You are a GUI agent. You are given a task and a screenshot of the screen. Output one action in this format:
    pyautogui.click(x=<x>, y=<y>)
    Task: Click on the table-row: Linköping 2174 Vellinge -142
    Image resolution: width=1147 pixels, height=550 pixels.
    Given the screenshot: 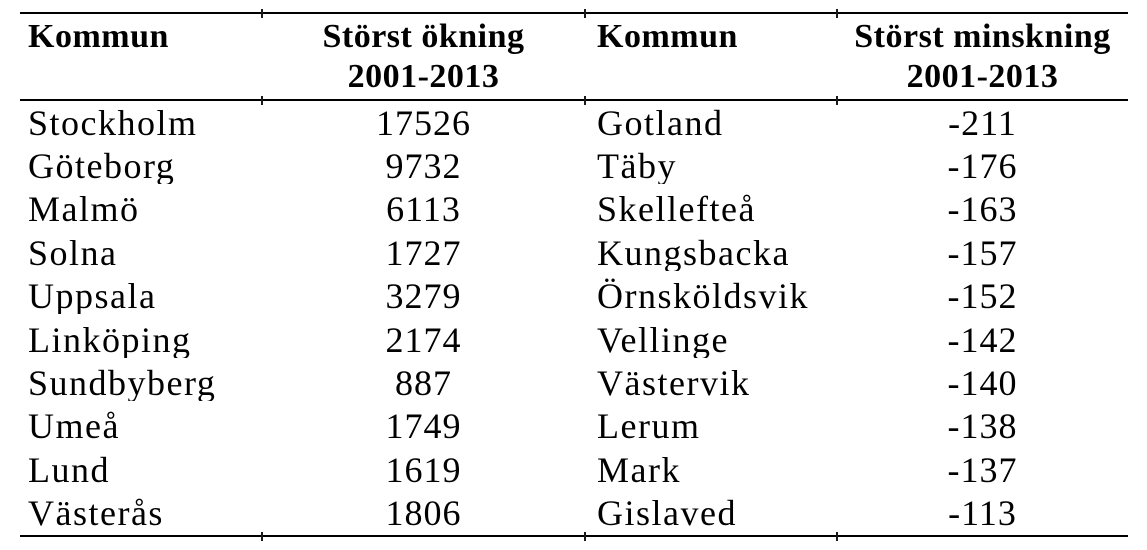 What is the action you would take?
    pyautogui.click(x=574, y=339)
    